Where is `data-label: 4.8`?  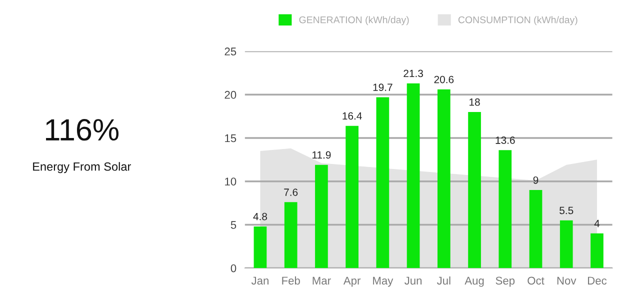
data-label: 4.8 is located at coordinates (260, 216).